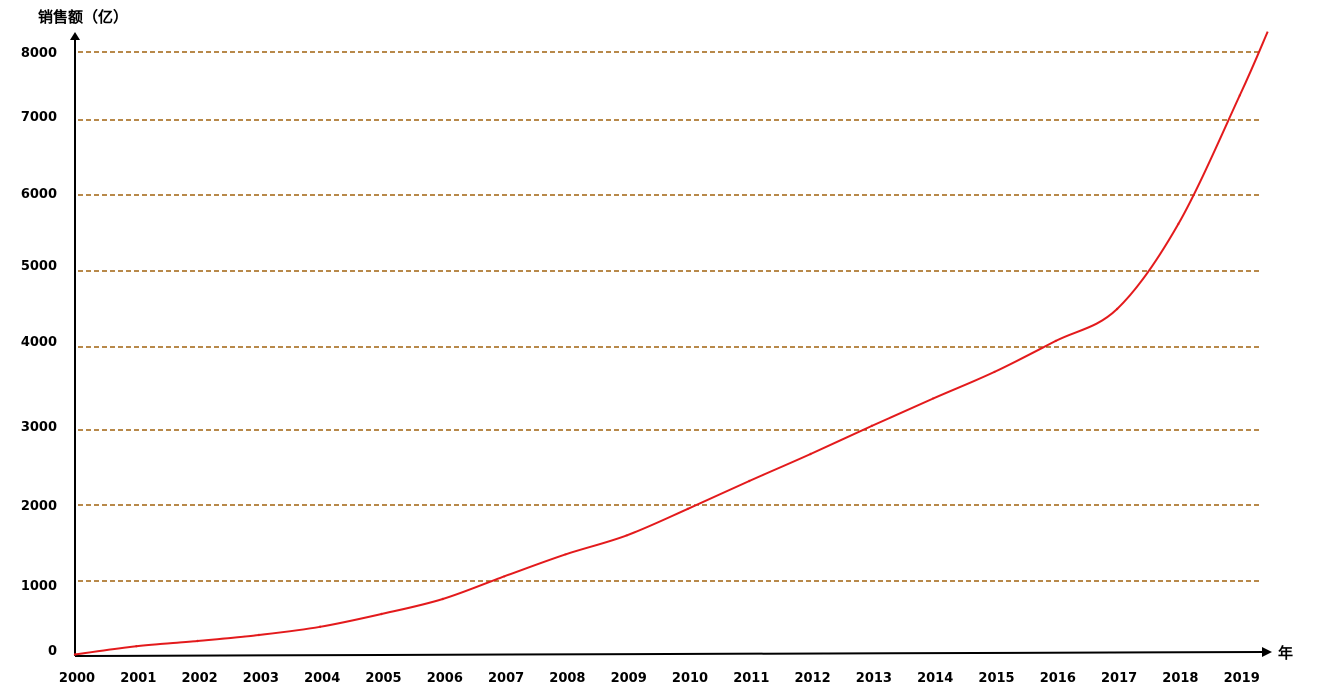 The height and width of the screenshot is (697, 1323). Describe the element at coordinates (52, 651) in the screenshot. I see `y-tick-label: 0` at that location.